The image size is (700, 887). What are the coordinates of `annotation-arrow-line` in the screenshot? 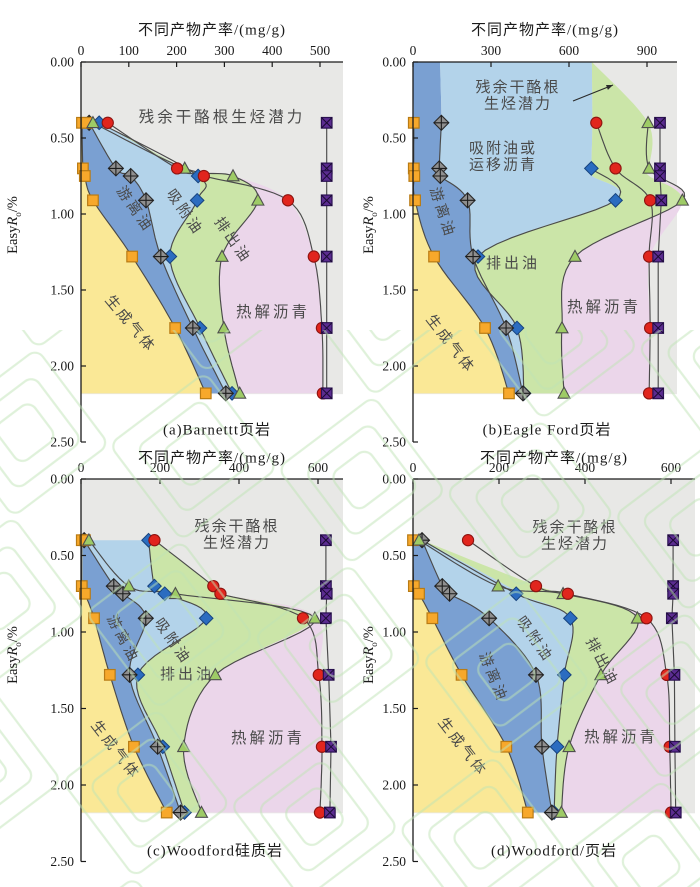 It's located at (593, 93).